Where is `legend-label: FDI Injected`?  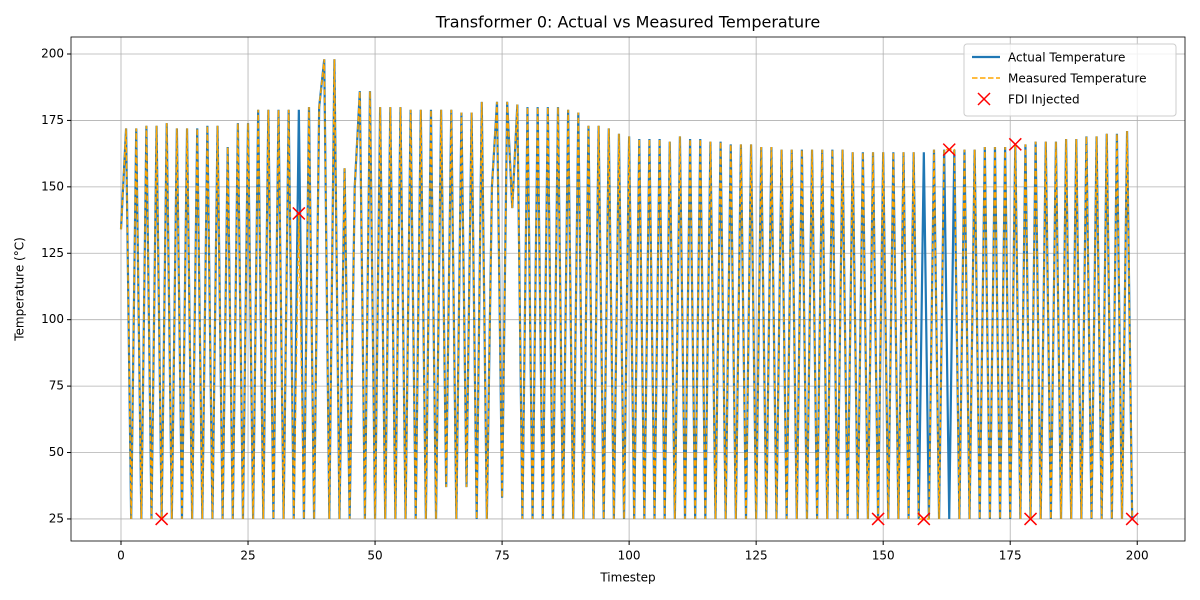 legend-label: FDI Injected is located at coordinates (1044, 100).